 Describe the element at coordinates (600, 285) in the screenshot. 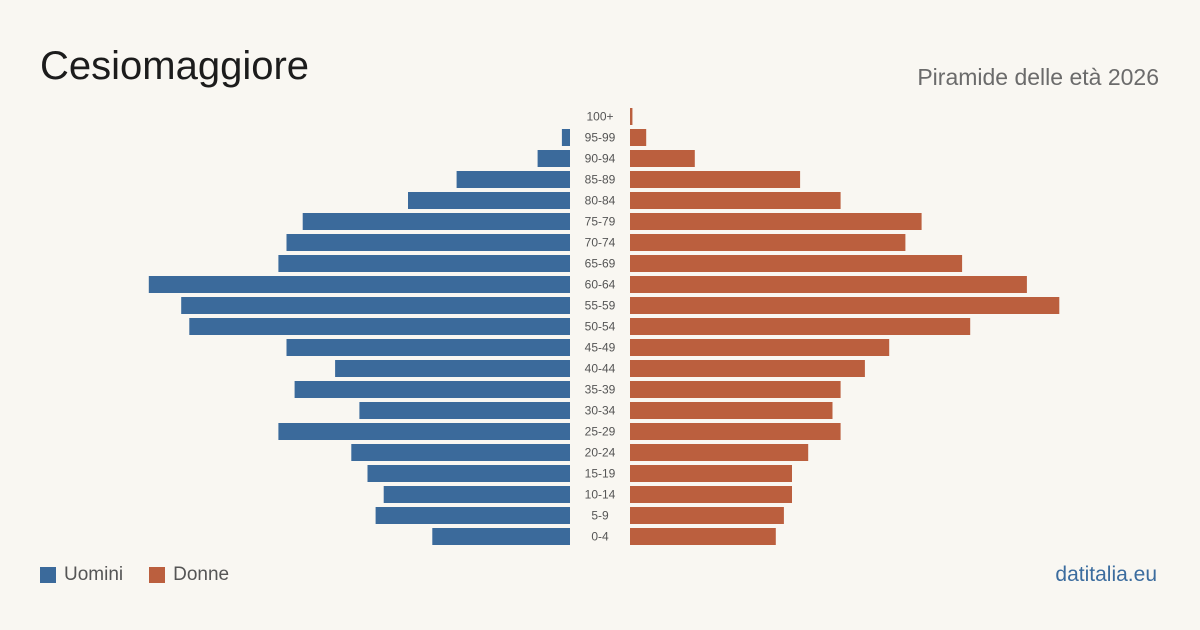

I see `age-label-60-64: 60-64` at that location.